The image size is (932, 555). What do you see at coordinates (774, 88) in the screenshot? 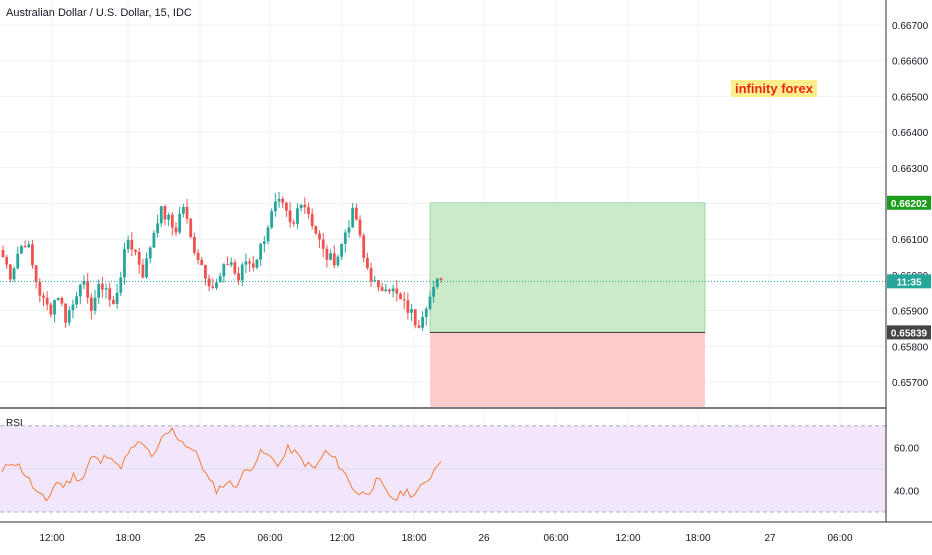
I see `watermark-label: infinity forex` at bounding box center [774, 88].